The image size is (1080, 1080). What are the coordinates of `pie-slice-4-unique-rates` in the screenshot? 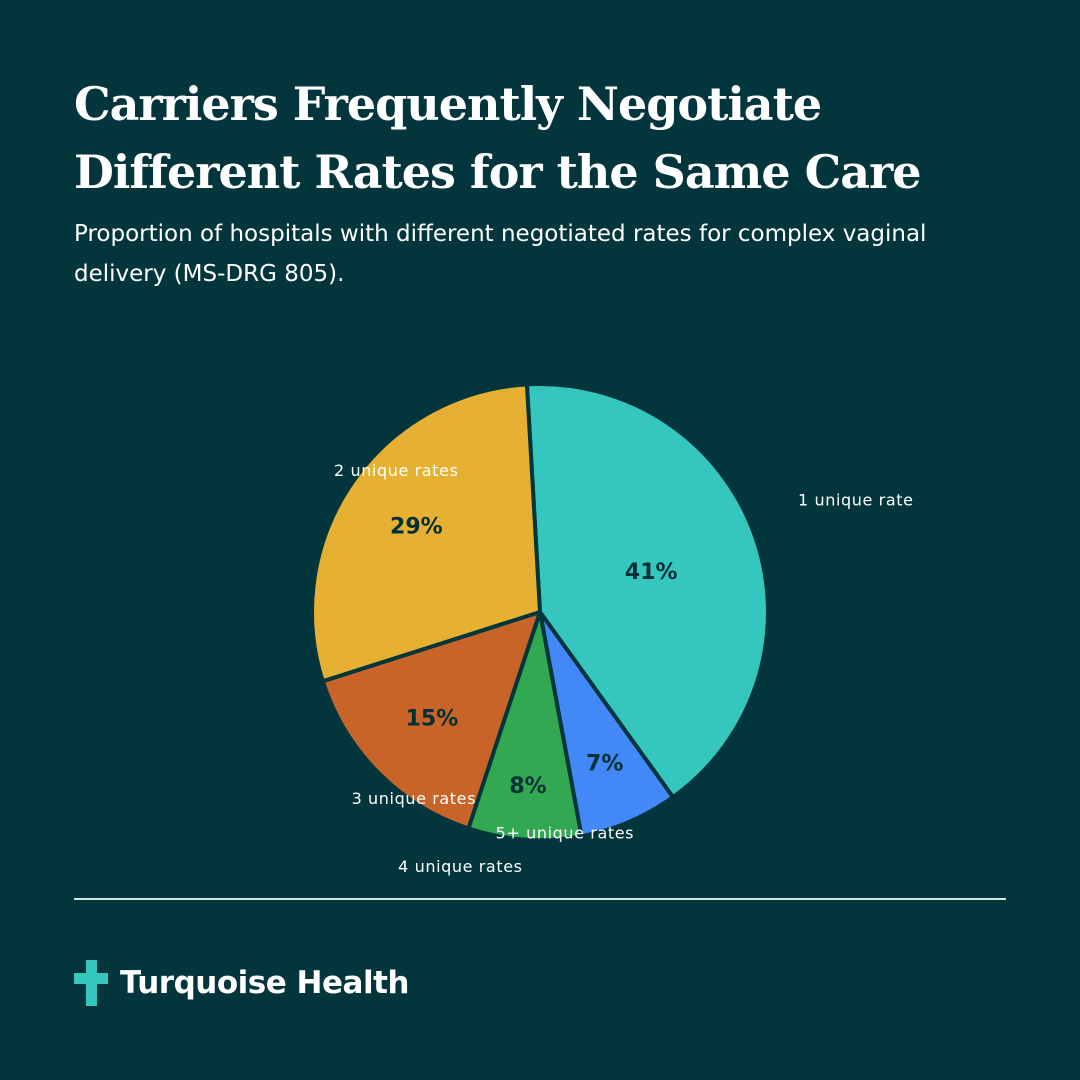 It's located at (525, 726).